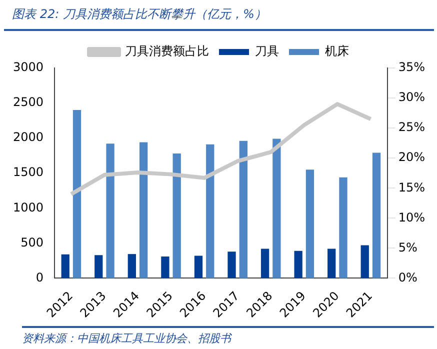 The height and width of the screenshot is (349, 437). Describe the element at coordinates (337, 51) in the screenshot. I see `legend-label: 机床` at that location.